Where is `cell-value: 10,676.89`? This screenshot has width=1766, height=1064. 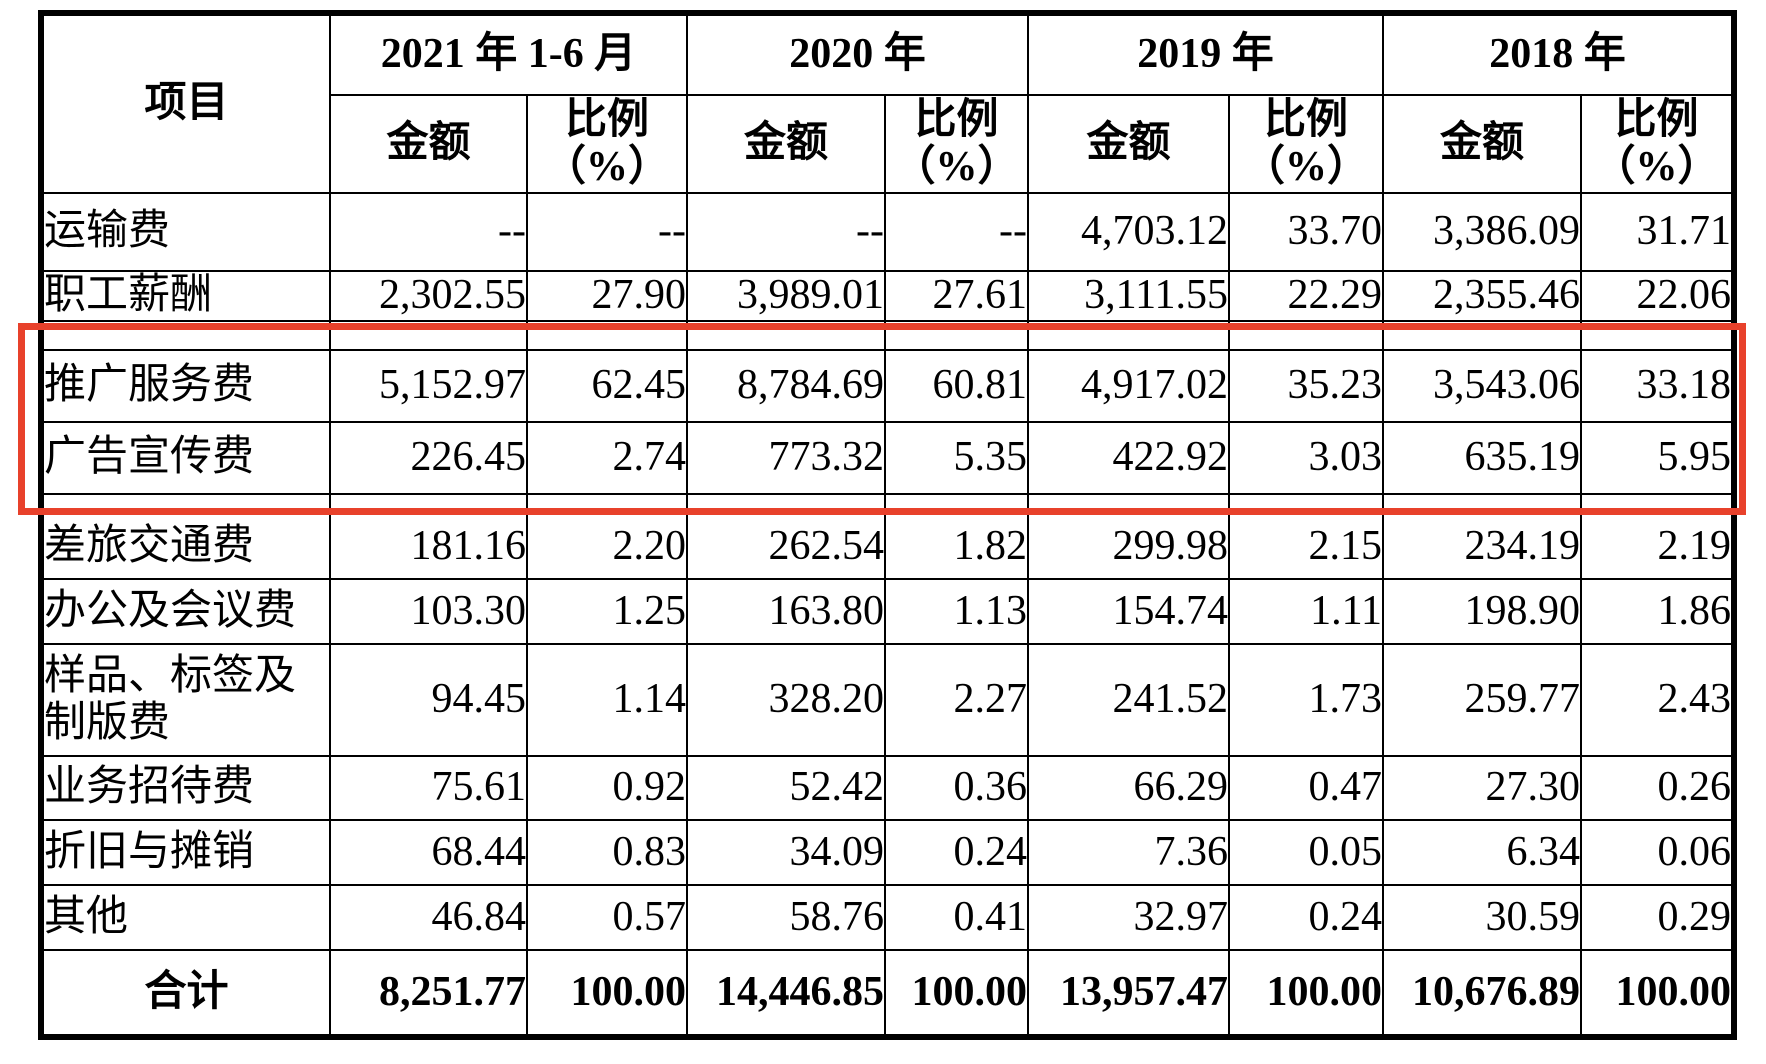
cell-value: 10,676.89 is located at coordinates (1482, 993).